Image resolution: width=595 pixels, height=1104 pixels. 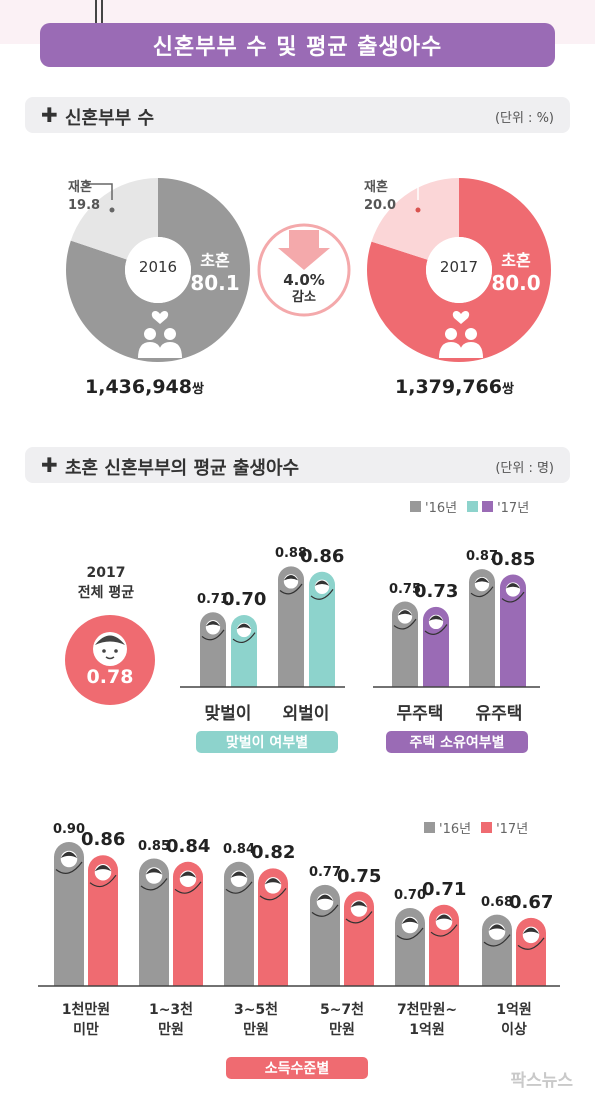 What do you see at coordinates (267, 742) in the screenshot?
I see `group-pill-dual-income: 맞벌이 여부별` at bounding box center [267, 742].